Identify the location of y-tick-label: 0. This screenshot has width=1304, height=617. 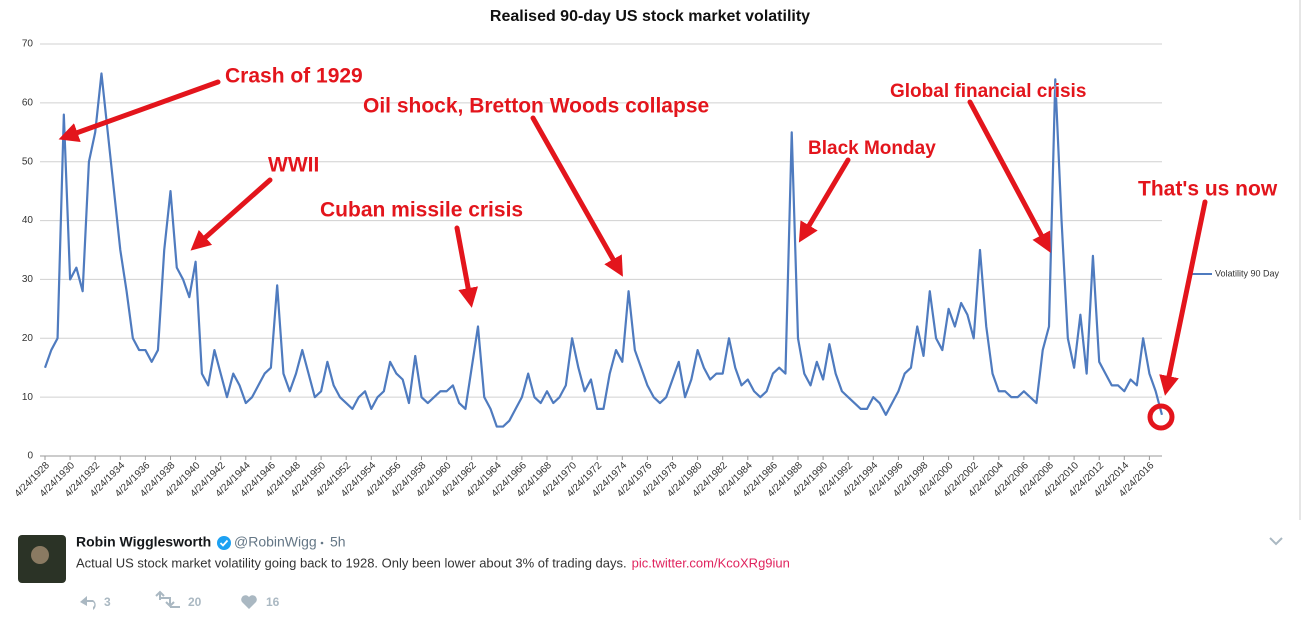
(30, 456).